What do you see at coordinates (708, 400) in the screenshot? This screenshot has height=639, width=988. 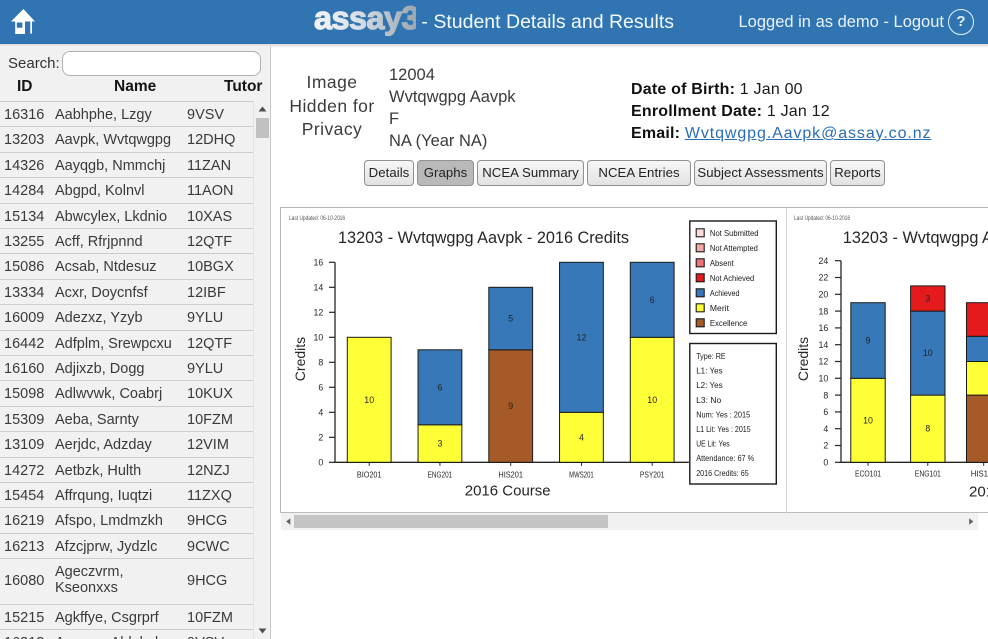 I see `svg-text: L3: No` at bounding box center [708, 400].